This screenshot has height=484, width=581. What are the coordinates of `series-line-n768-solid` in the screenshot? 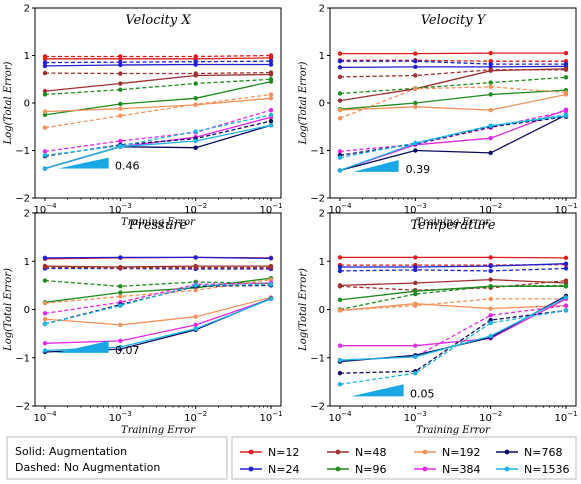 It's located at (453, 143).